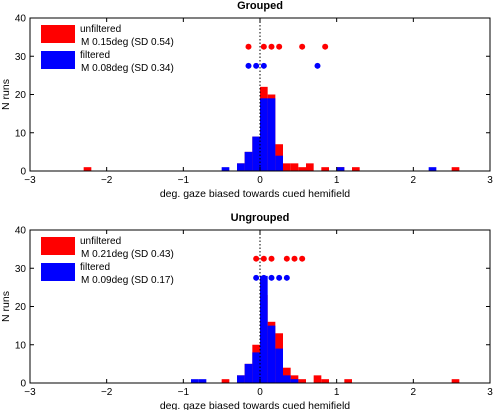 This screenshot has width=496, height=410. I want to click on legend-series-stats: M 0.15deg (SD 0.54), so click(127, 42).